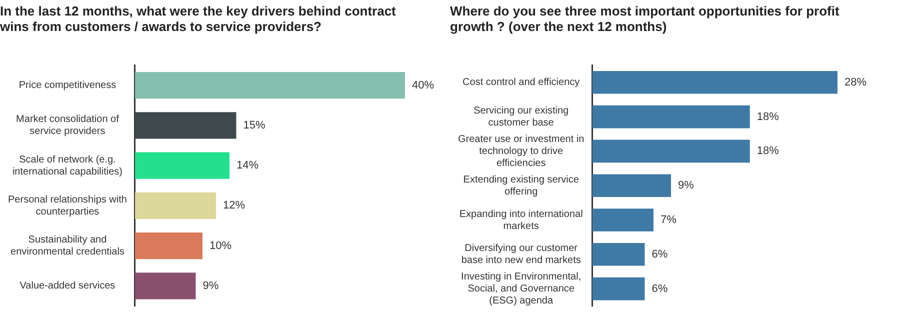 Image resolution: width=900 pixels, height=320 pixels. I want to click on data-label: 12%, so click(234, 206).